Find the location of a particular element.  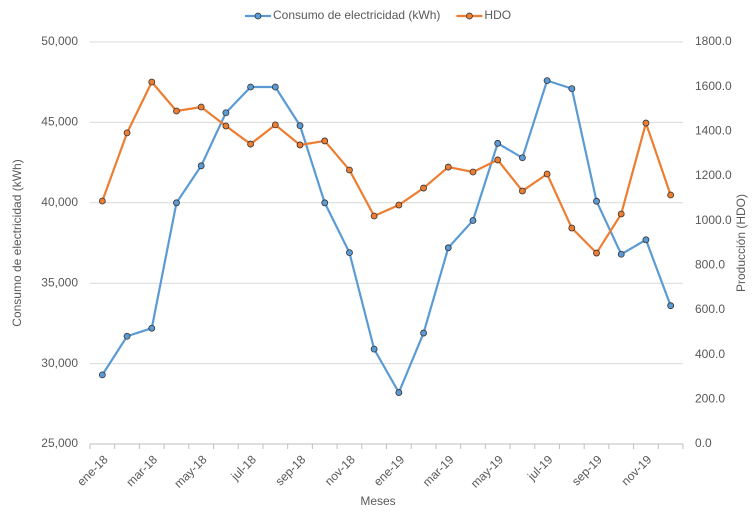

y2-tick-label: 1400.0 is located at coordinates (713, 131).